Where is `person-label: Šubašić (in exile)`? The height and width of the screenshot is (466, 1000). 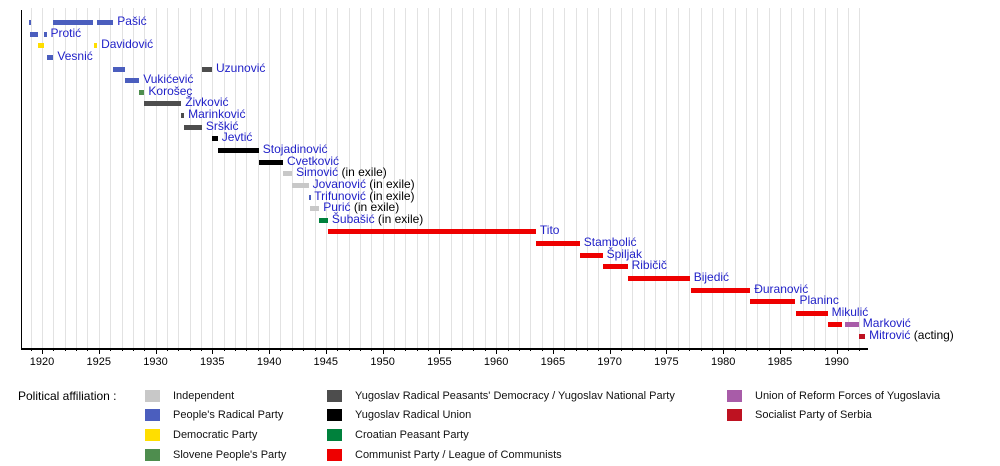 person-label: Šubašić (in exile) is located at coordinates (377, 218).